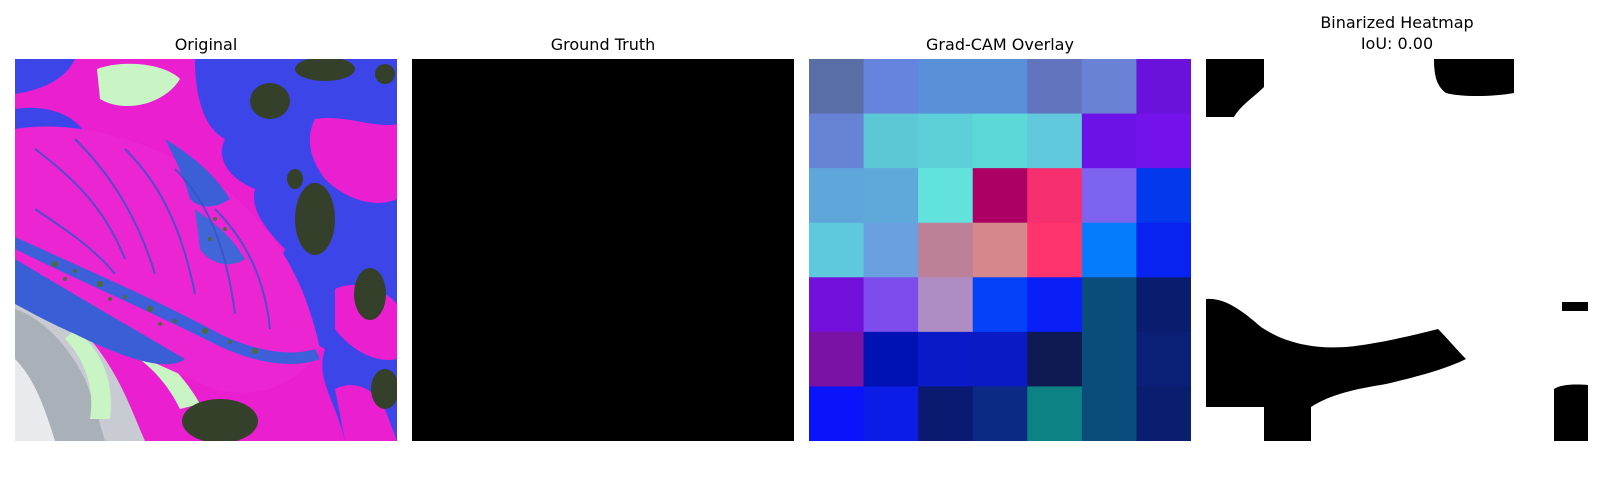  What do you see at coordinates (603, 44) in the screenshot?
I see `ground-truth-title: Ground Truth` at bounding box center [603, 44].